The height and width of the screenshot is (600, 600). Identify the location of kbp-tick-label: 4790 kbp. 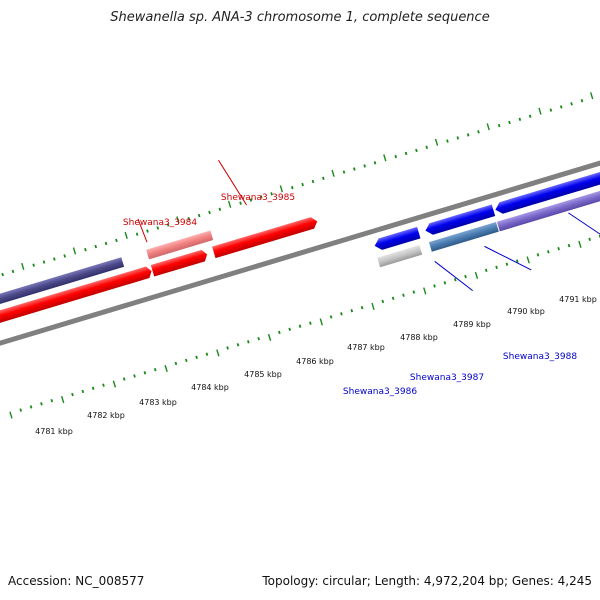
(526, 311).